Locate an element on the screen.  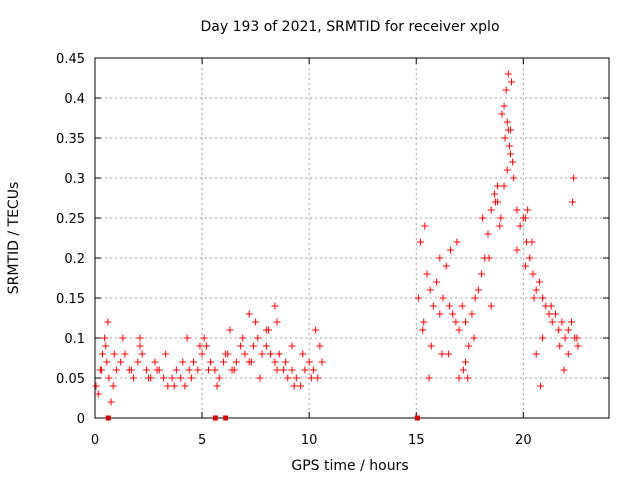
y-tick-label: 0.05 is located at coordinates (70, 379).